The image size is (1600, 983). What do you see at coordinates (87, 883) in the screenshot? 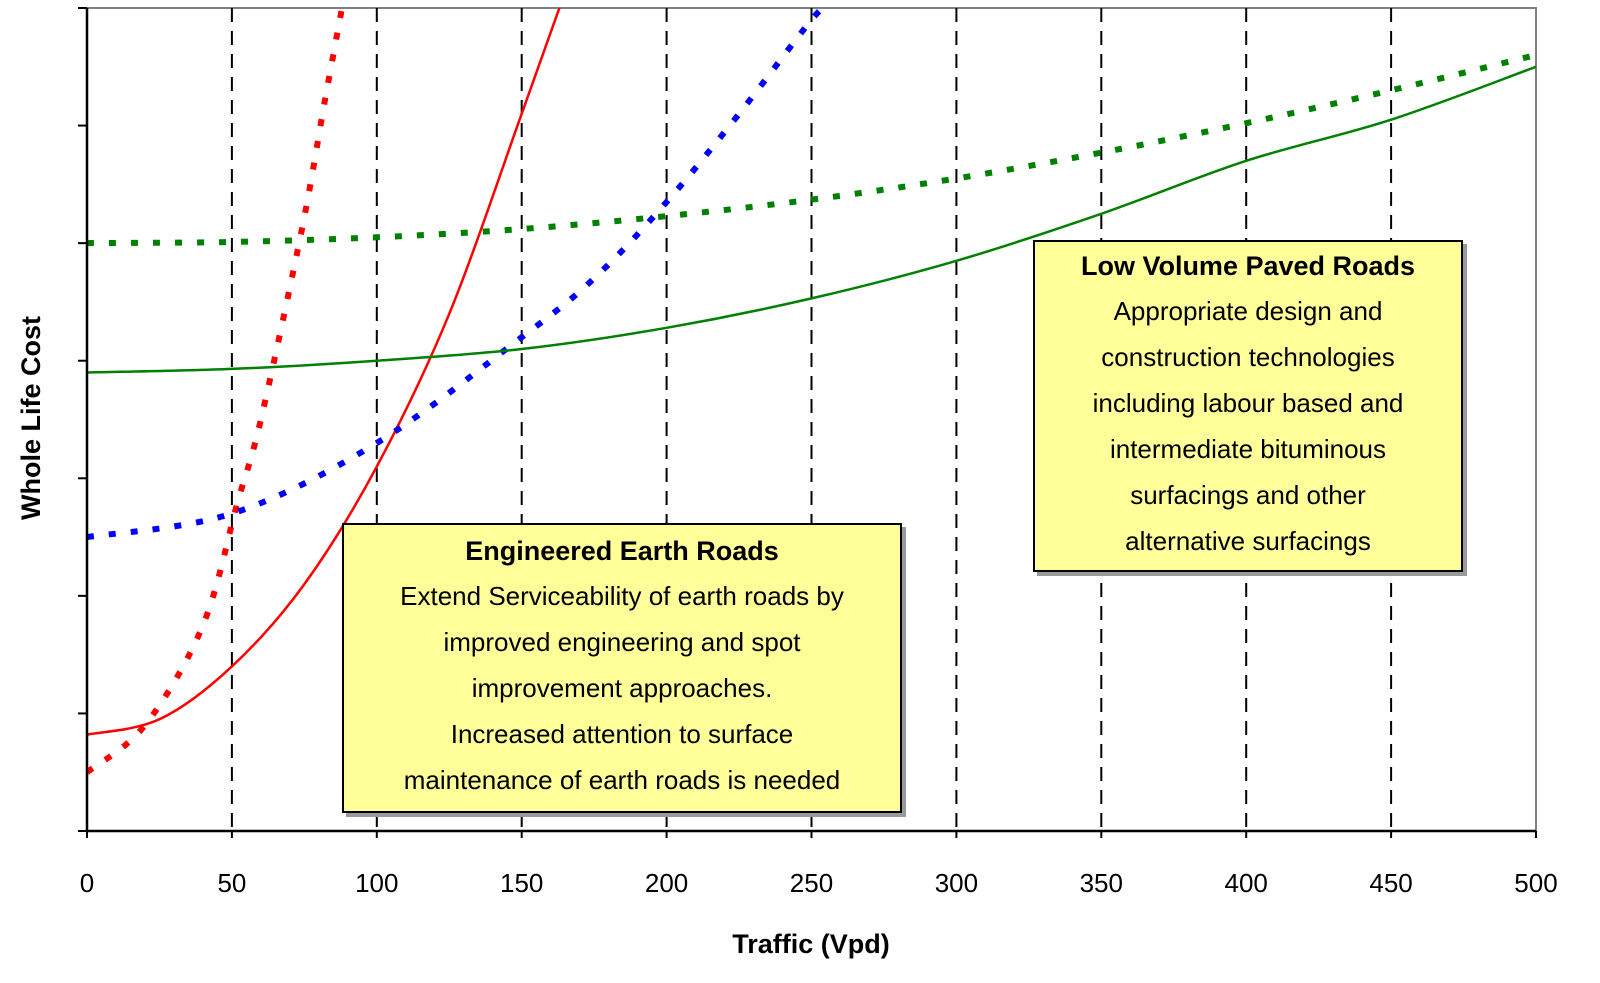
I see `x-tick-label: 0` at bounding box center [87, 883].